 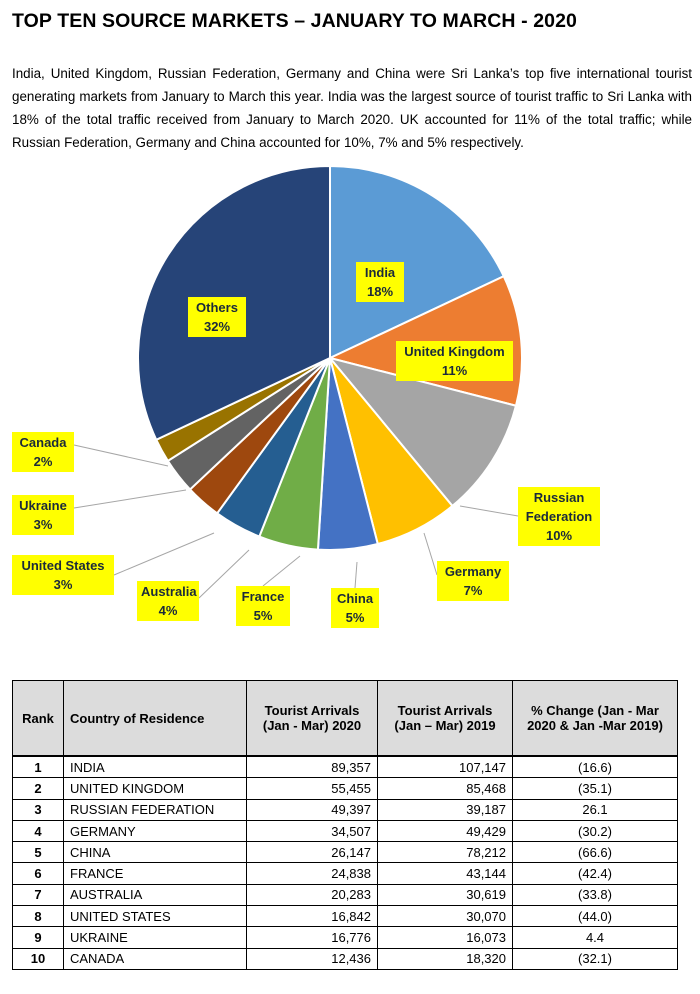 What do you see at coordinates (155, 788) in the screenshot?
I see `cell-country: UNITED KINGDOM` at bounding box center [155, 788].